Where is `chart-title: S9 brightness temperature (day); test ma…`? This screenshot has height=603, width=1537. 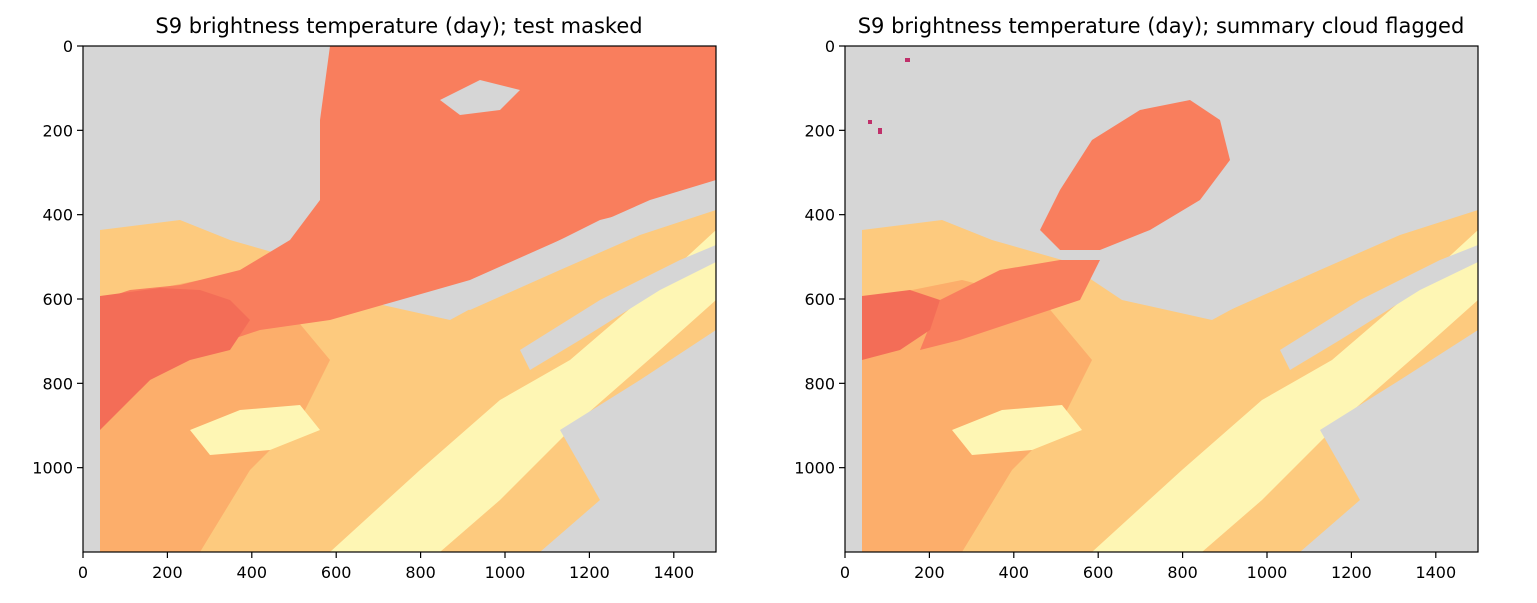 chart-title: S9 brightness temperature (day); test ma… is located at coordinates (398, 26).